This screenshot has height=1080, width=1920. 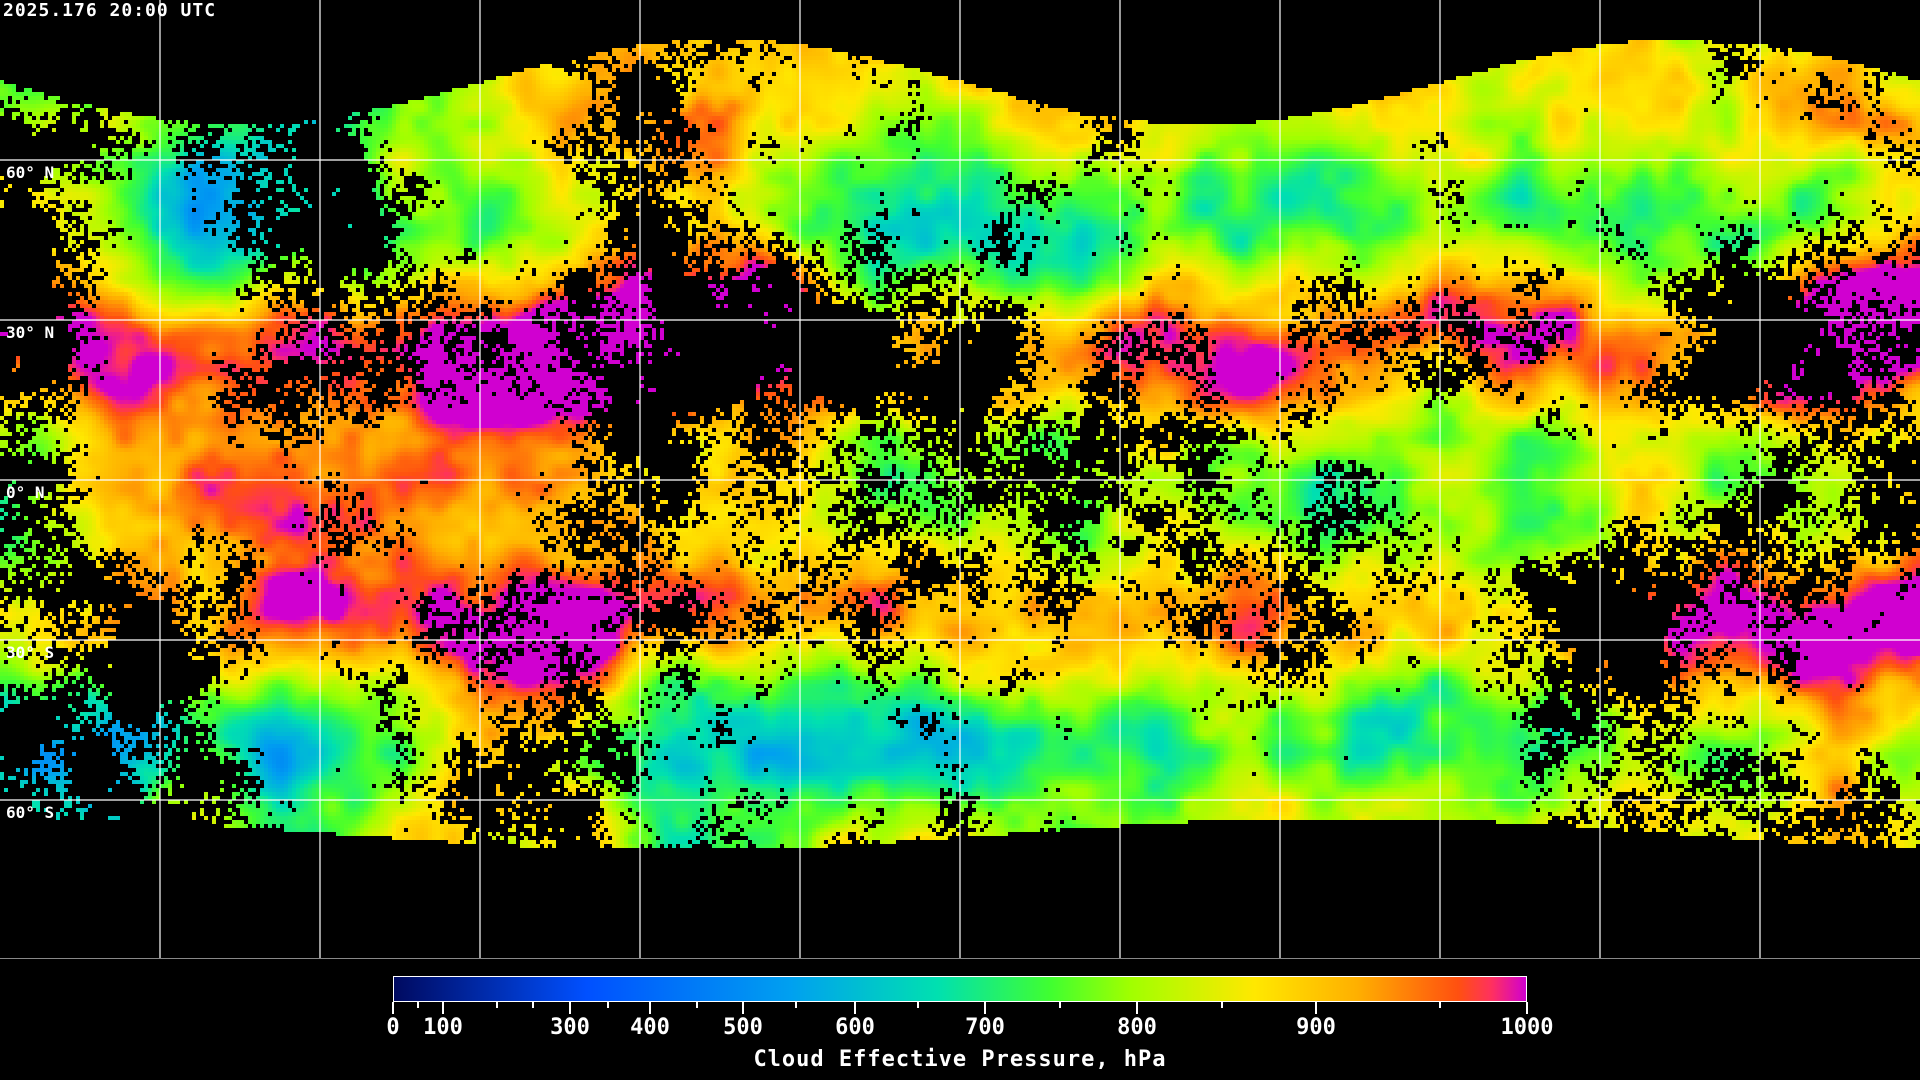 I want to click on colorbar-tick-label: 0, so click(x=393, y=1027).